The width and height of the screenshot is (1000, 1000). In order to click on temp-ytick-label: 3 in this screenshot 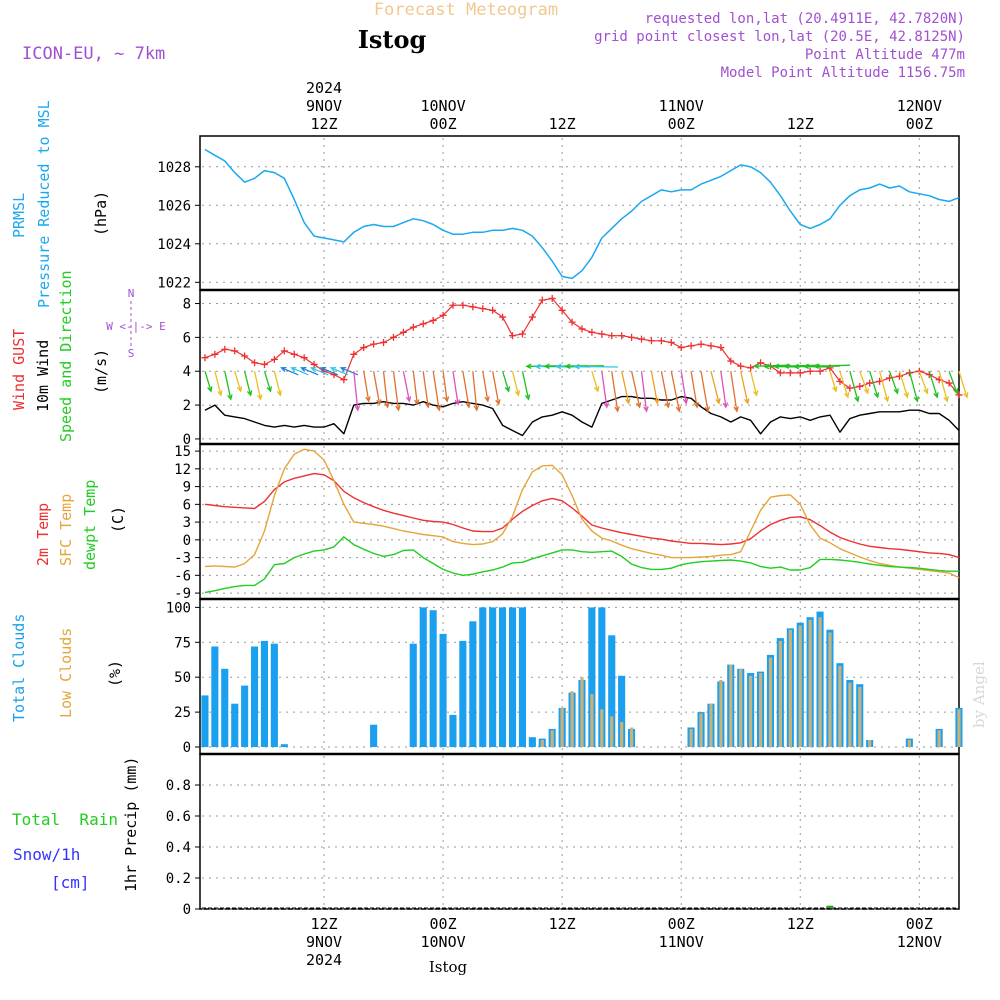, I will do `click(187, 523)`.